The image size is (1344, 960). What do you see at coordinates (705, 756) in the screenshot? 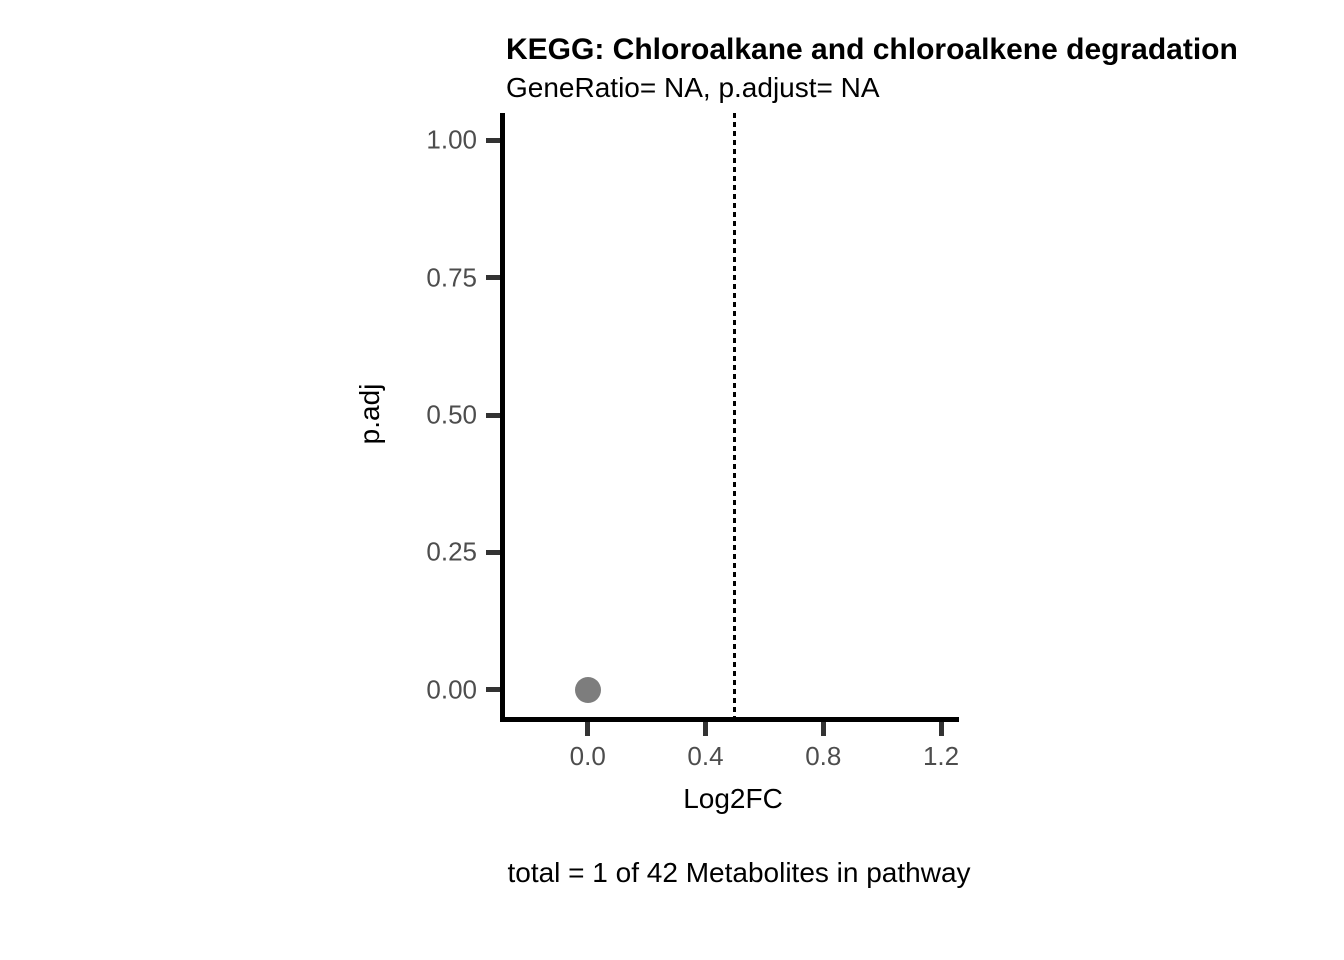
I see `x-tick-label: 0.4` at bounding box center [705, 756].